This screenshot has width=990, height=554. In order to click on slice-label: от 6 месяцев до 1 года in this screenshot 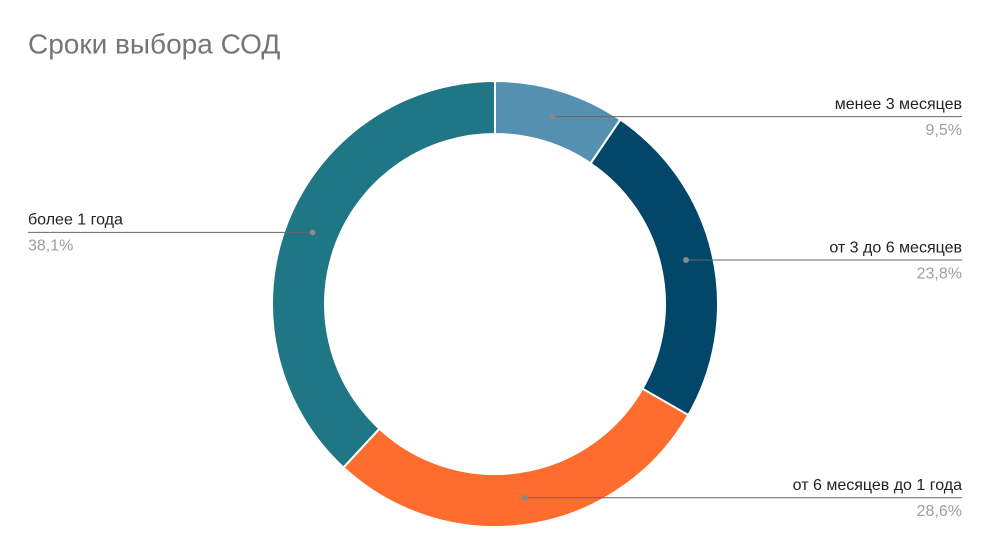, I will do `click(877, 485)`.